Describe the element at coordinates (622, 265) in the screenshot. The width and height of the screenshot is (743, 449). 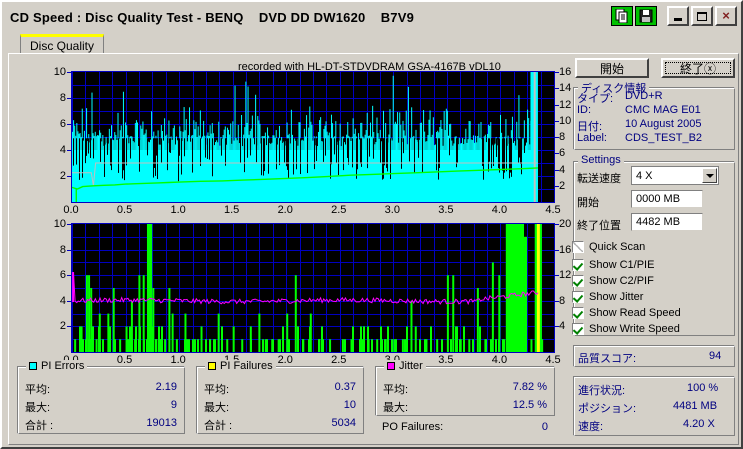
I see `checkbox-label: Show C1/PIE` at that location.